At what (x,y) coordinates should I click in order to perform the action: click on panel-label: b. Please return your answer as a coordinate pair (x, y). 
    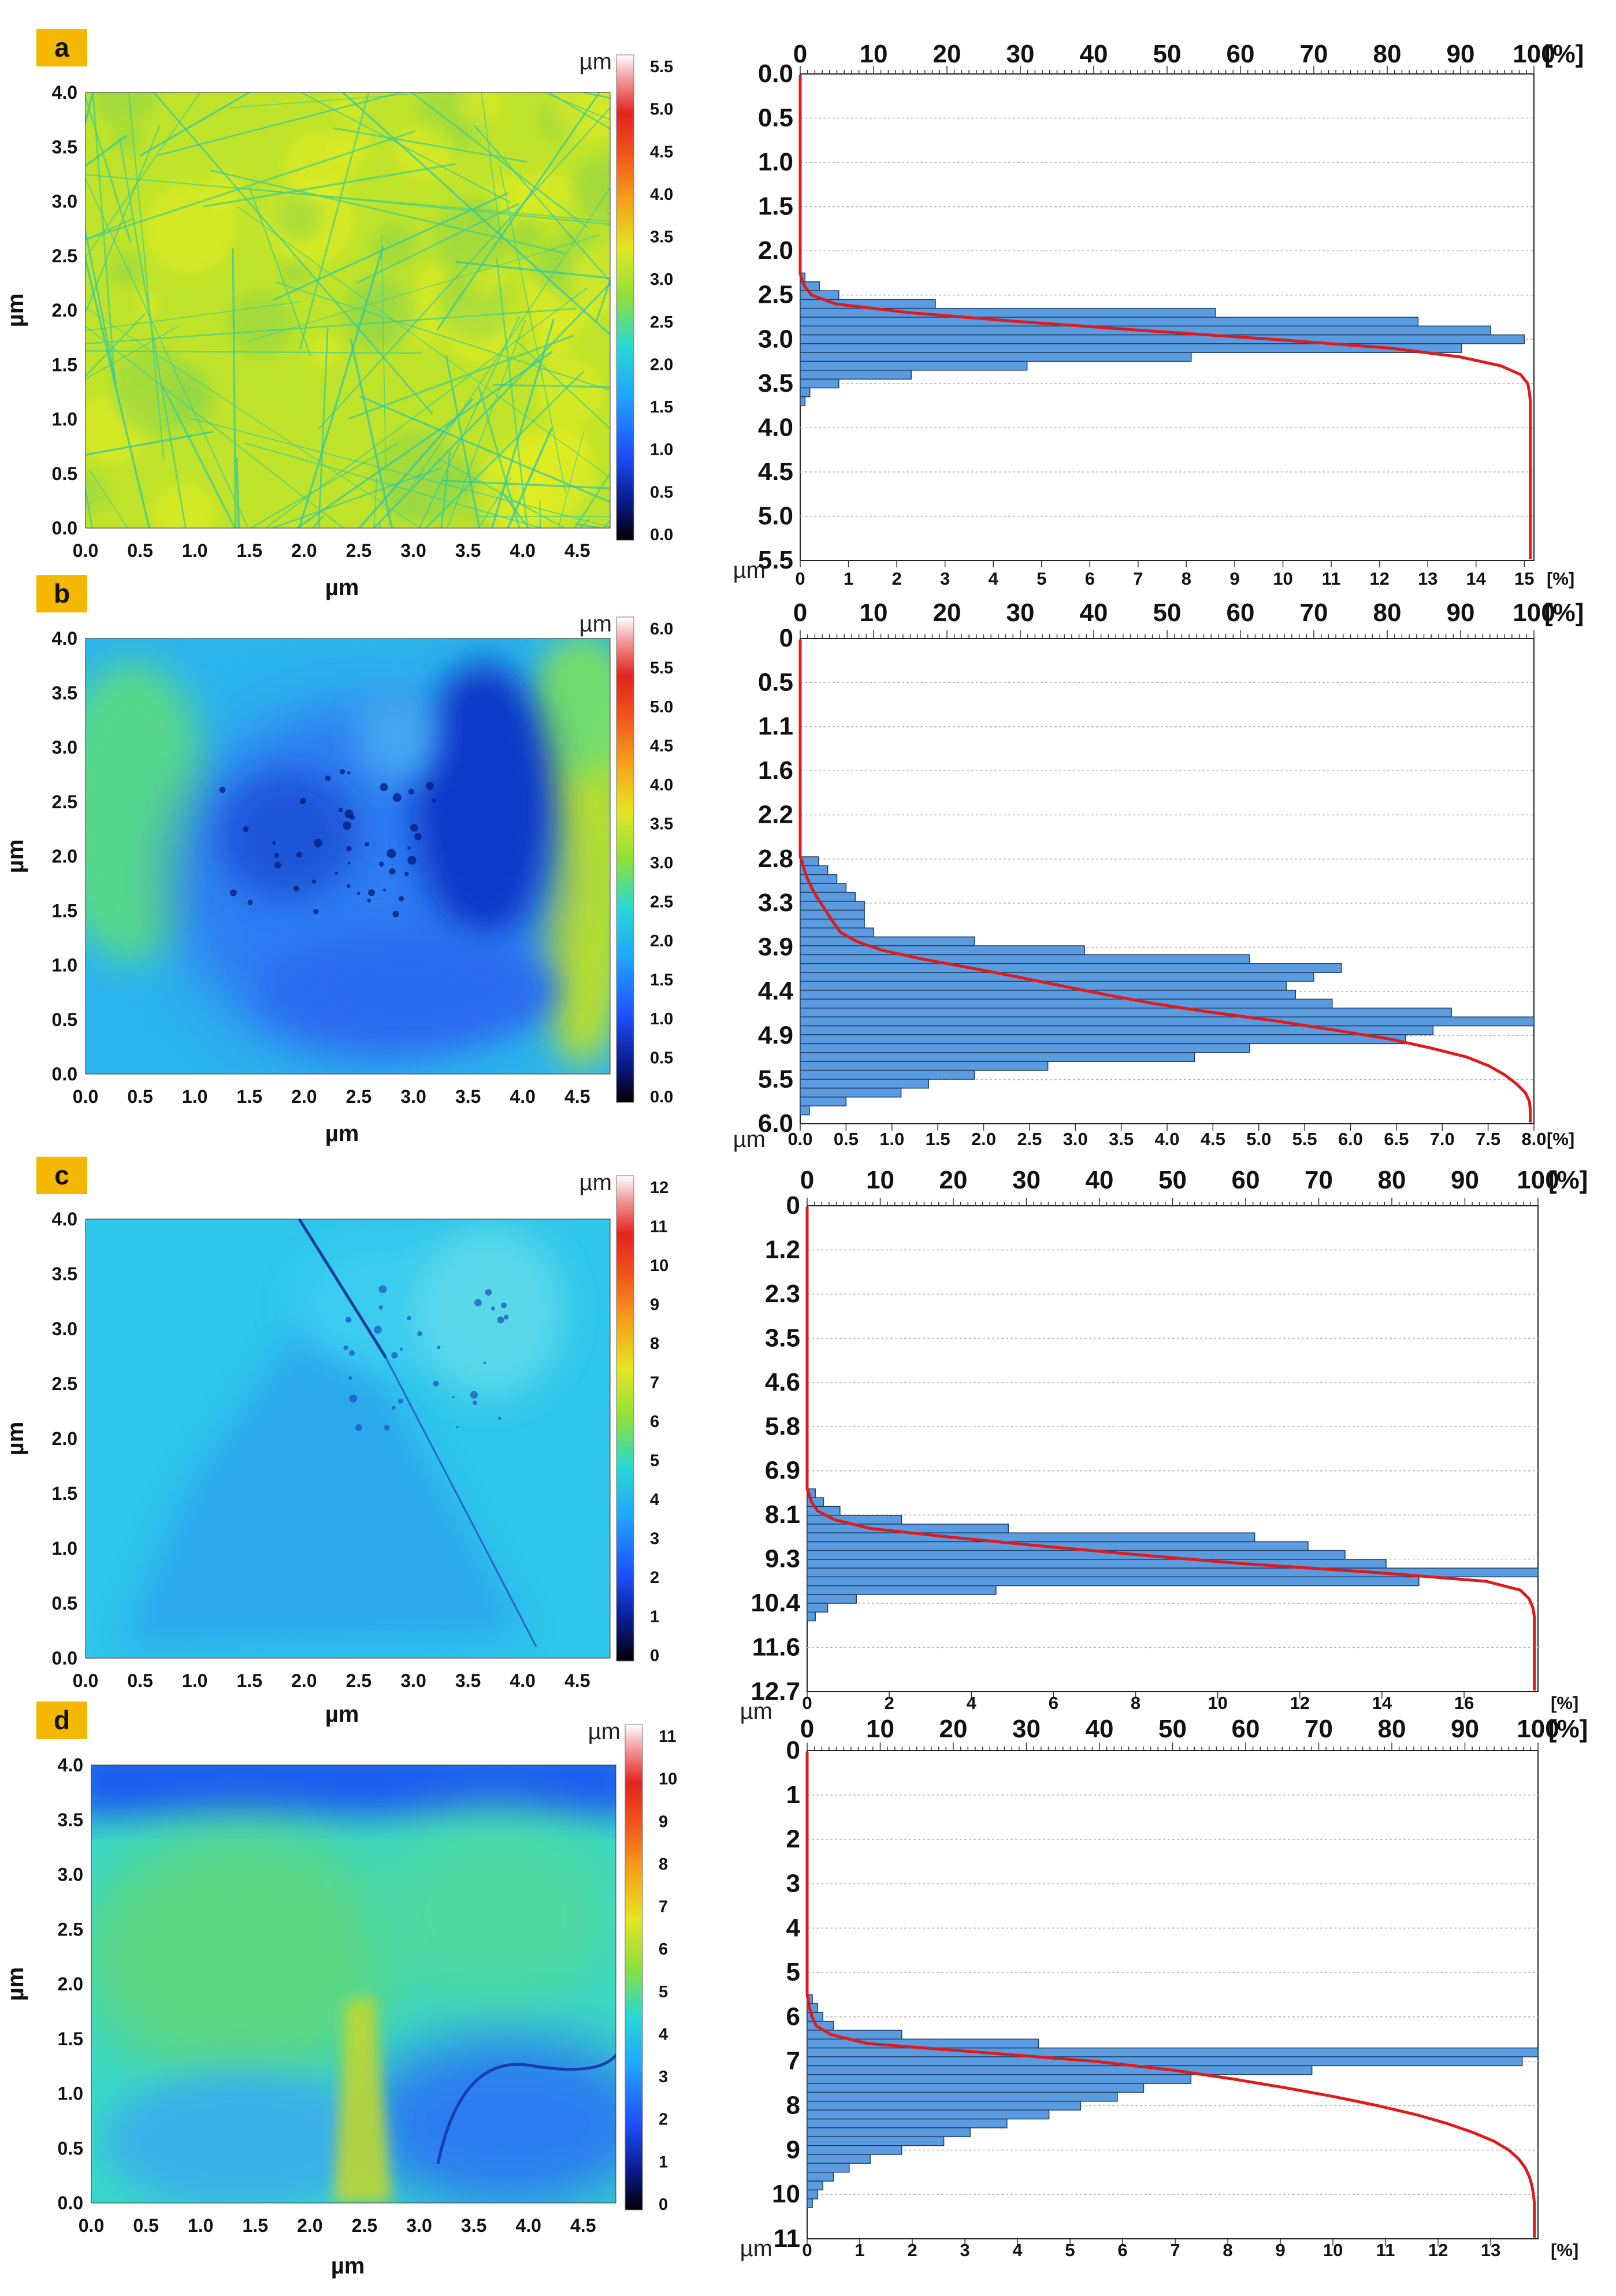
    Looking at the image, I should click on (62, 593).